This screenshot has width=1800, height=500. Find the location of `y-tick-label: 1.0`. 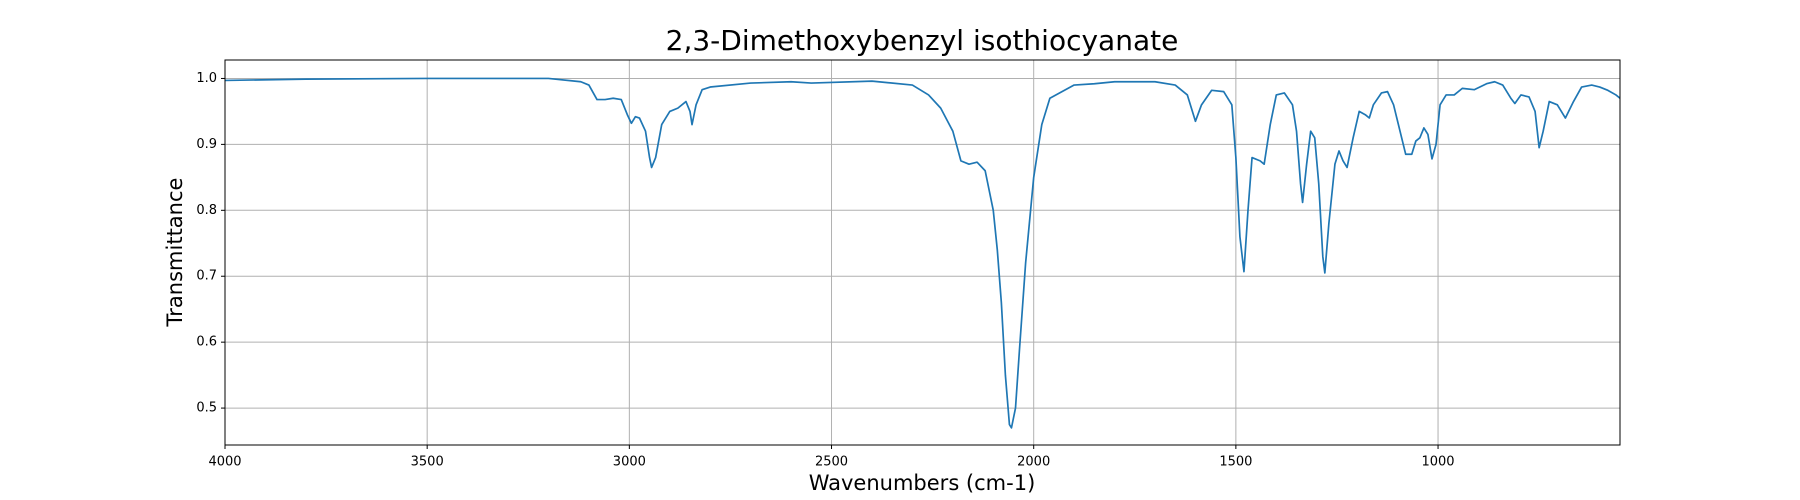

y-tick-label: 1.0 is located at coordinates (206, 78).